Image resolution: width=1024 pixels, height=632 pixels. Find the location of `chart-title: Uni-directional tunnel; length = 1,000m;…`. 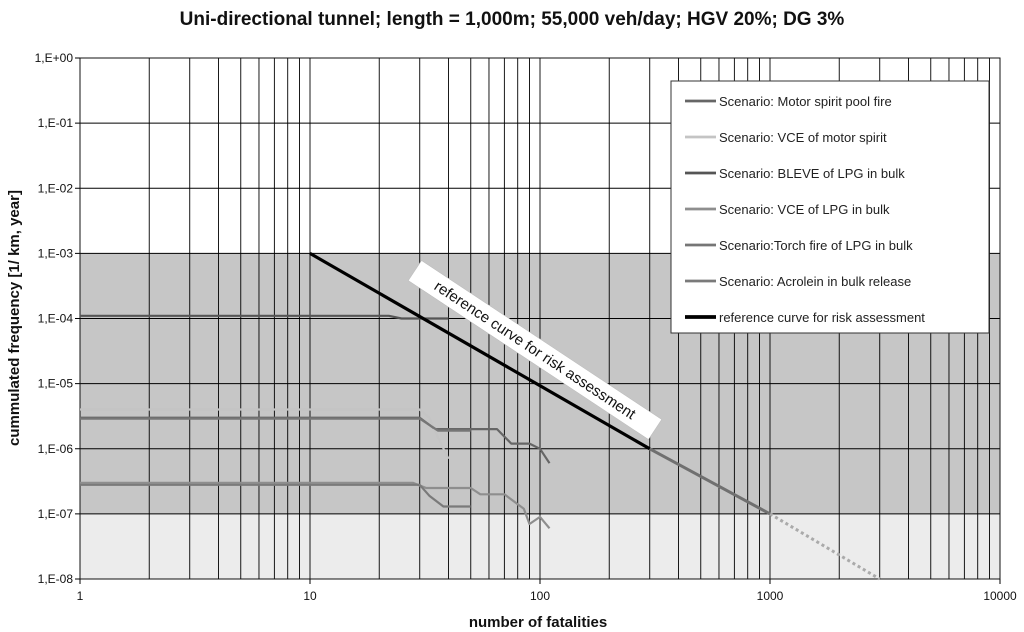

chart-title: Uni-directional tunnel; length = 1,000m;… is located at coordinates (512, 19).